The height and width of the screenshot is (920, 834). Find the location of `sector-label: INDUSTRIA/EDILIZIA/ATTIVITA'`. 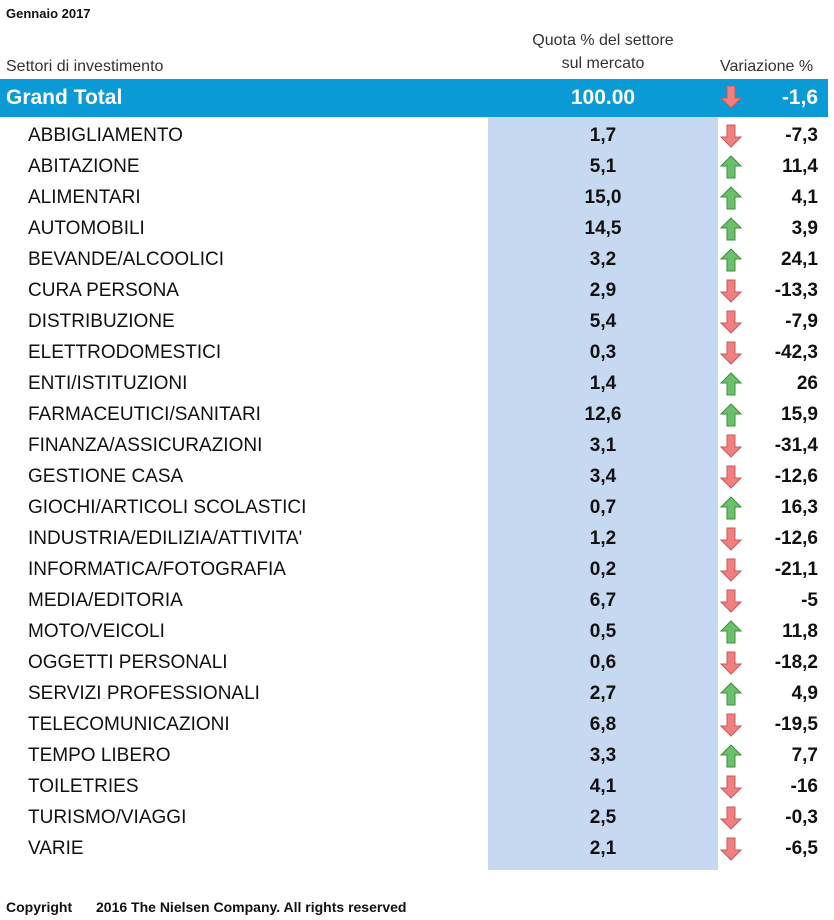

sector-label: INDUSTRIA/EDILIZIA/ATTIVITA' is located at coordinates (165, 538).